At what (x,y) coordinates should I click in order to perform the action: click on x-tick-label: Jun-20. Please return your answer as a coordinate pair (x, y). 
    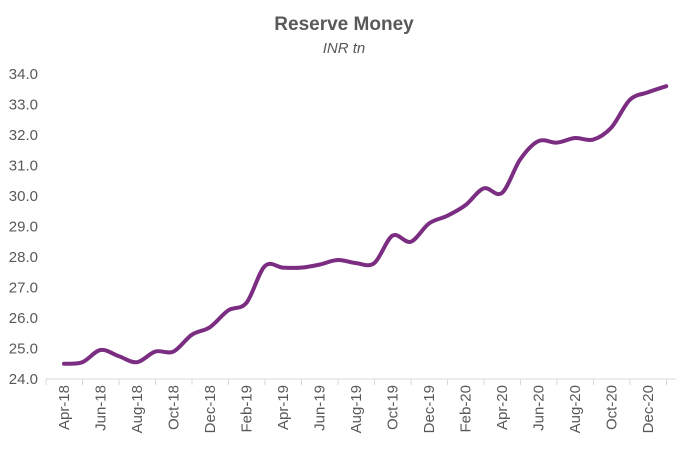
    Looking at the image, I should click on (539, 408).